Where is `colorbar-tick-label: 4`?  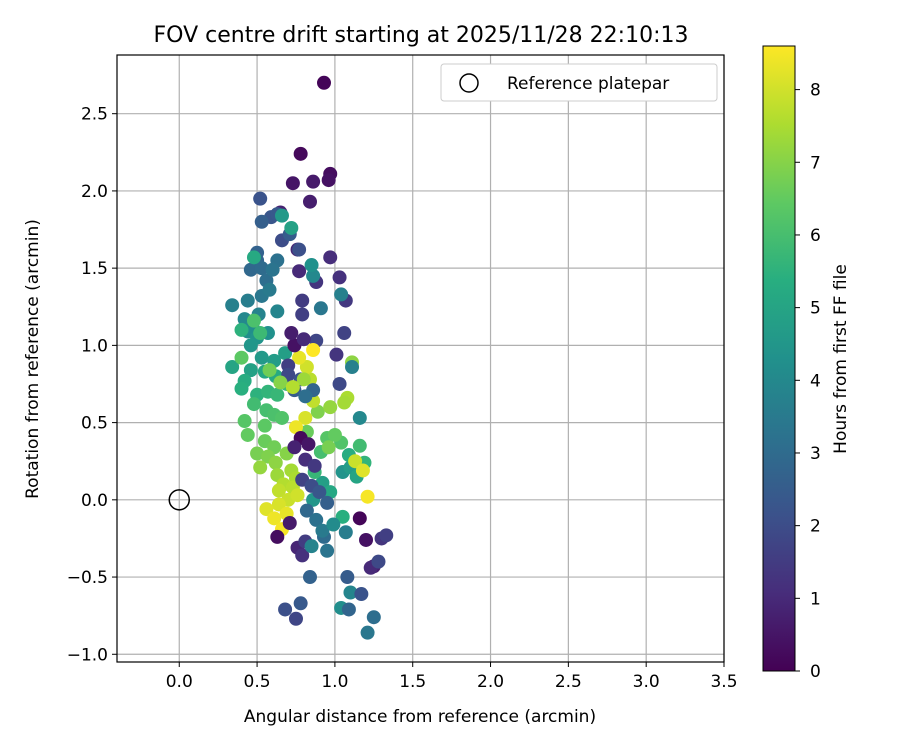
colorbar-tick-label: 4 is located at coordinates (815, 381).